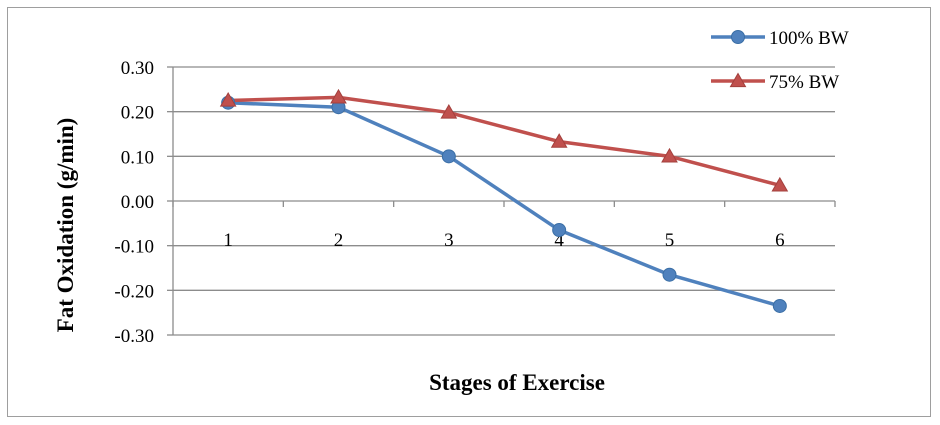 This screenshot has width=940, height=425. What do you see at coordinates (134, 247) in the screenshot?
I see `y-tick-label: -0.10` at bounding box center [134, 247].